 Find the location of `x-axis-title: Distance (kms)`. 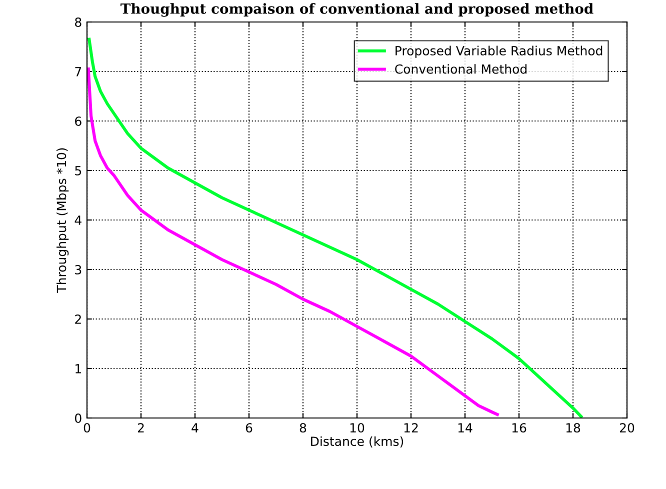

x-axis-title: Distance (kms) is located at coordinates (357, 442).